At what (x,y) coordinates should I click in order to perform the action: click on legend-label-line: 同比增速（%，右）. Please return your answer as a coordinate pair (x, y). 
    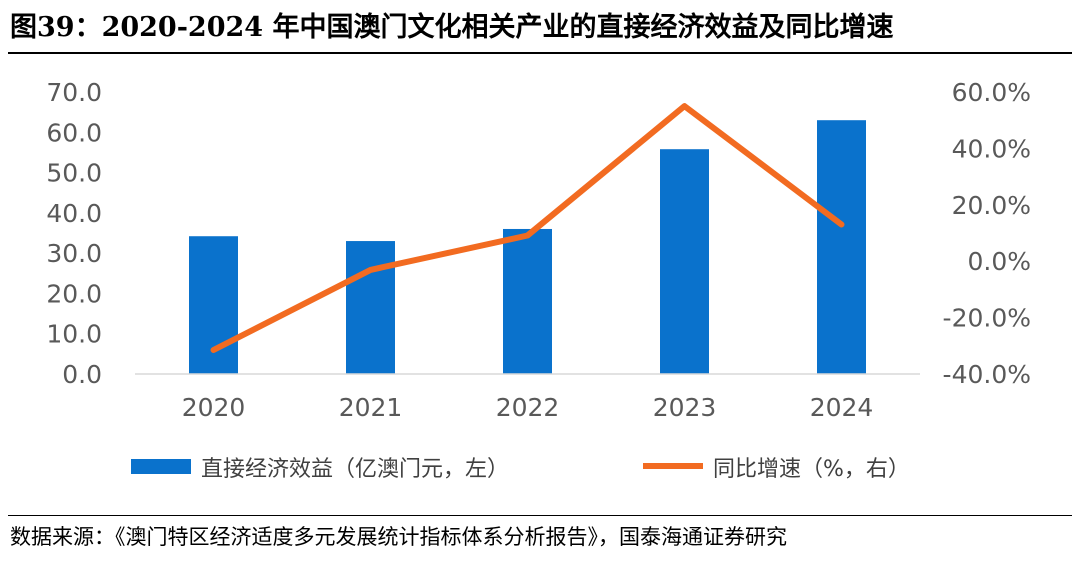
    Looking at the image, I should click on (811, 469).